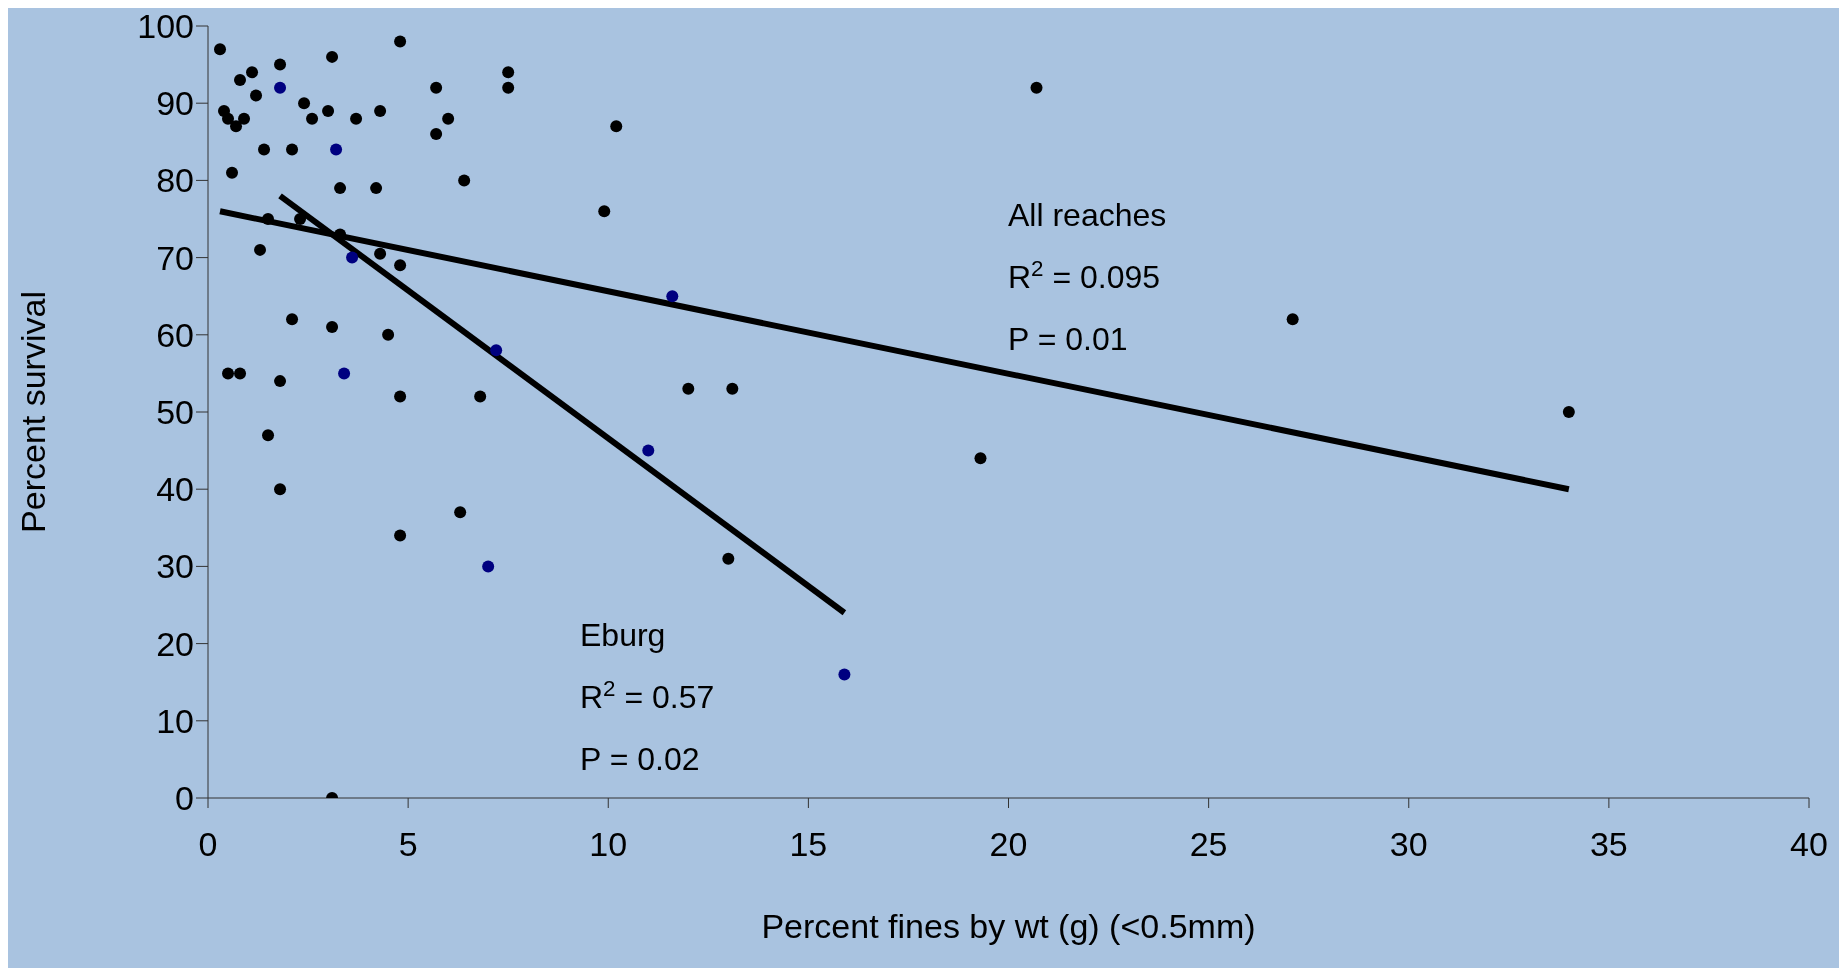 The height and width of the screenshot is (976, 1847). I want to click on y-tick-label: 70, so click(175, 257).